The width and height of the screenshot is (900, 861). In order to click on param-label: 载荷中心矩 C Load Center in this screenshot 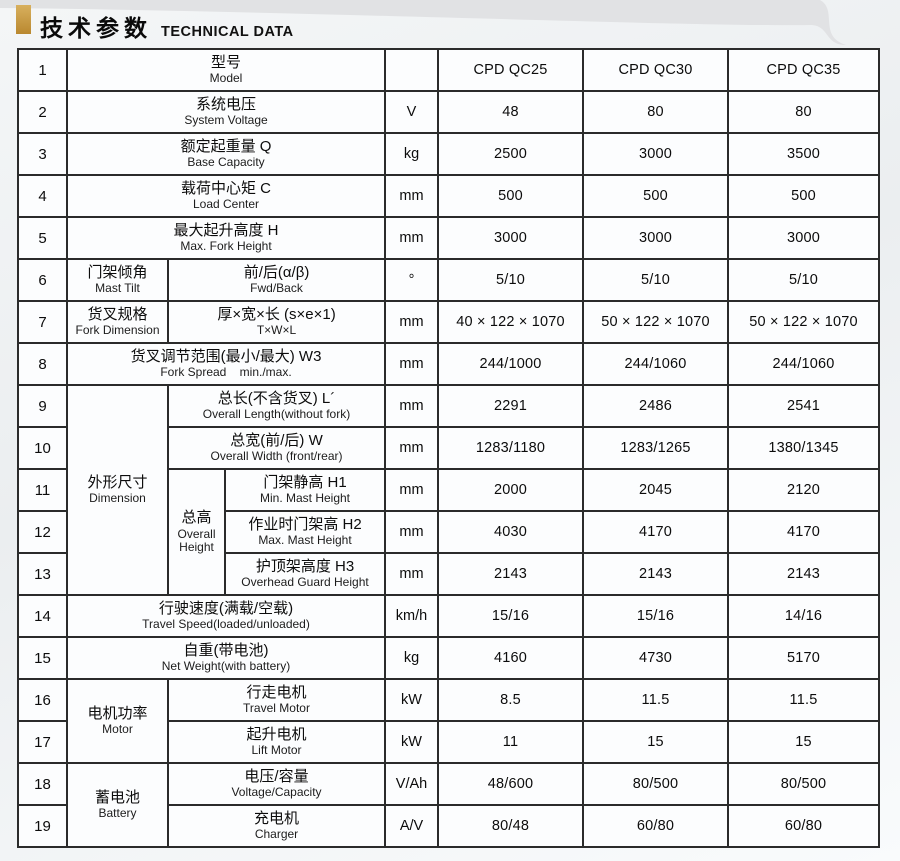, I will do `click(226, 196)`.